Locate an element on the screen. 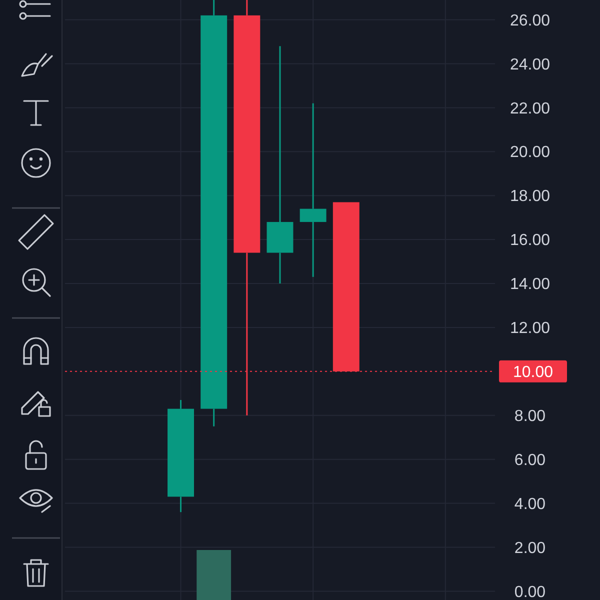 This screenshot has width=600, height=600. y-tick-label: 12.00 is located at coordinates (530, 329).